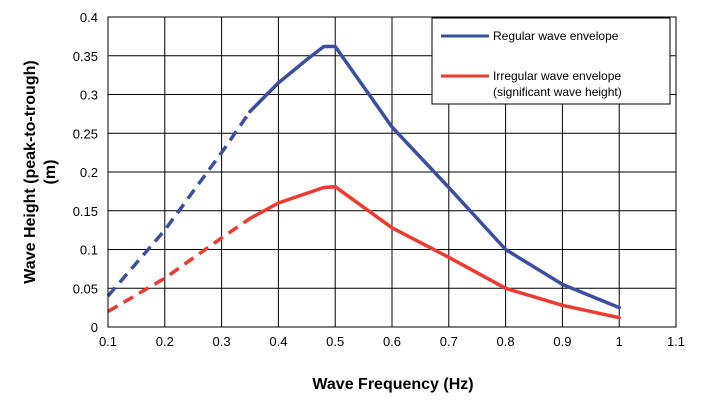  Describe the element at coordinates (108, 341) in the screenshot. I see `x-tick-label: 0.1` at that location.